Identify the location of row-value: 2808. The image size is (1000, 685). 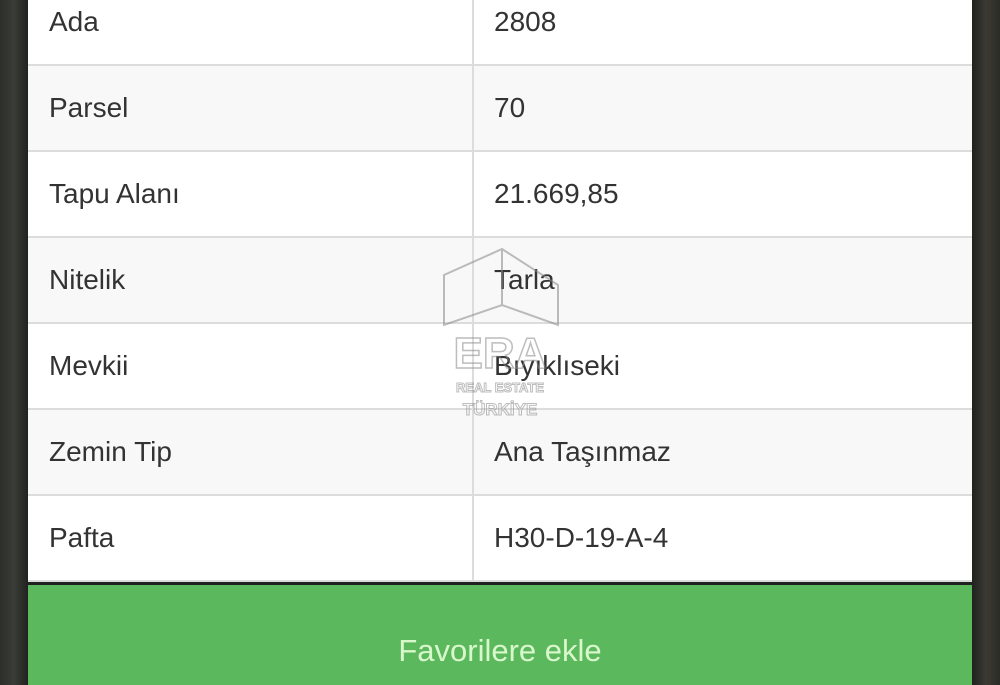
(525, 21).